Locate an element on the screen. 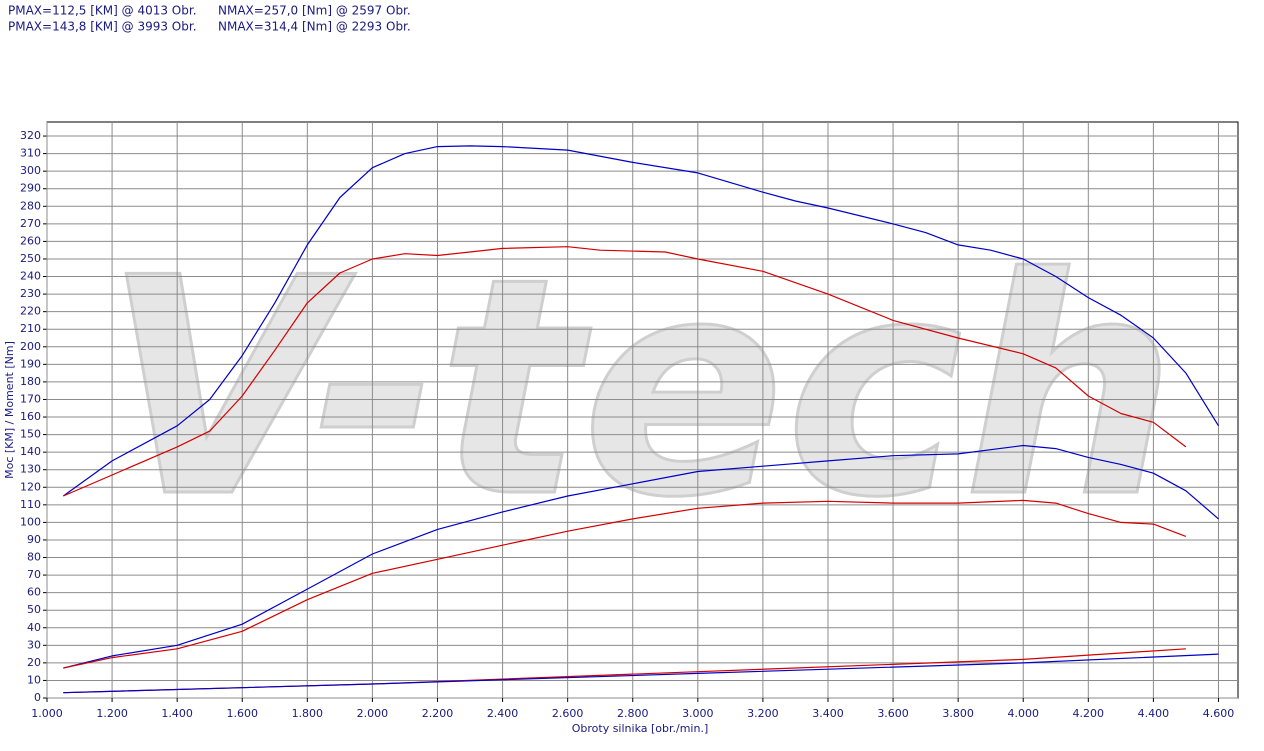 This screenshot has height=751, width=1264. x-tick-label: 2.800 is located at coordinates (633, 713).